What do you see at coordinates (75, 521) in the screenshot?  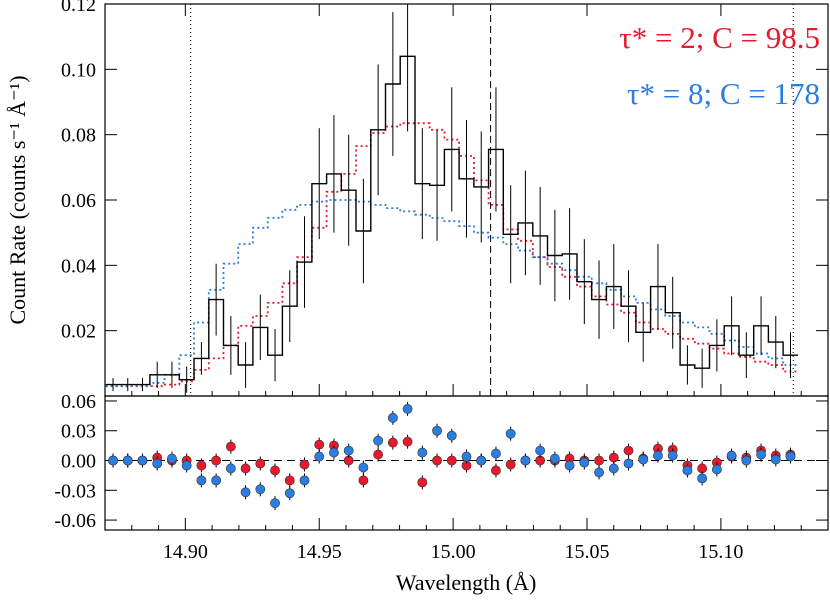 I see `bottom-y-tick-label: -0.06` at bounding box center [75, 521].